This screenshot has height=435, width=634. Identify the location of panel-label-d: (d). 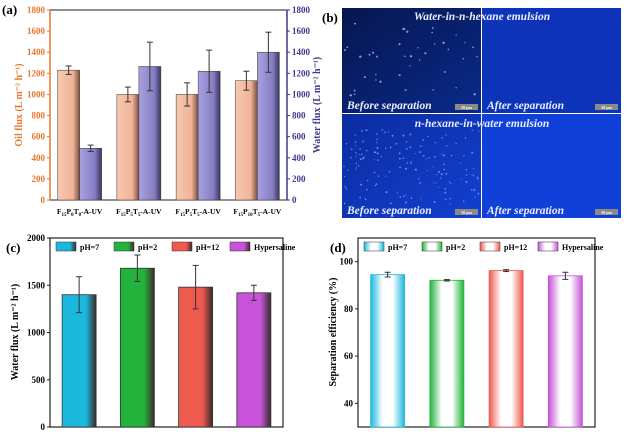
(338, 247).